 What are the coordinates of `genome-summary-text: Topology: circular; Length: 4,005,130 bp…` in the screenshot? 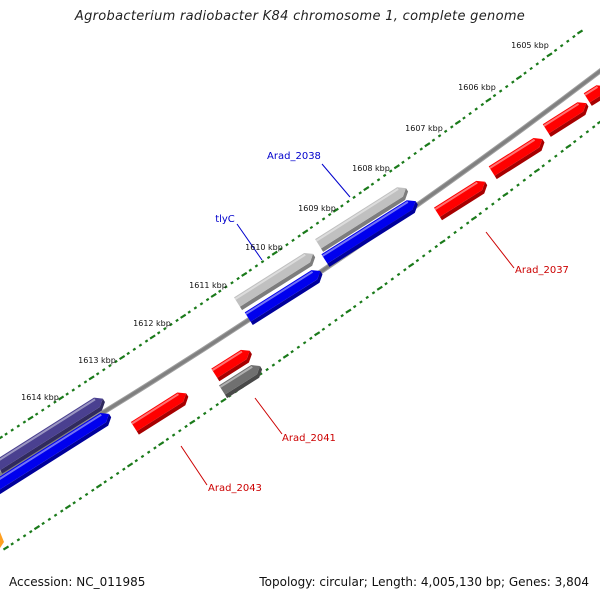 It's located at (424, 582).